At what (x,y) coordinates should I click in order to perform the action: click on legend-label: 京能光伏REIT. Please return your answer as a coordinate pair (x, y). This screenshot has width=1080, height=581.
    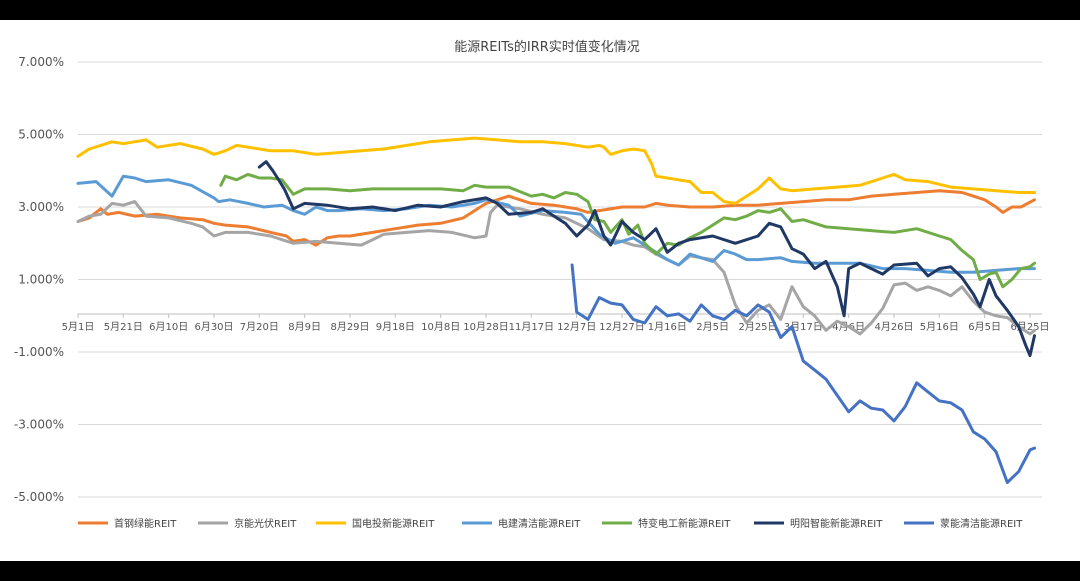
    Looking at the image, I should click on (265, 523).